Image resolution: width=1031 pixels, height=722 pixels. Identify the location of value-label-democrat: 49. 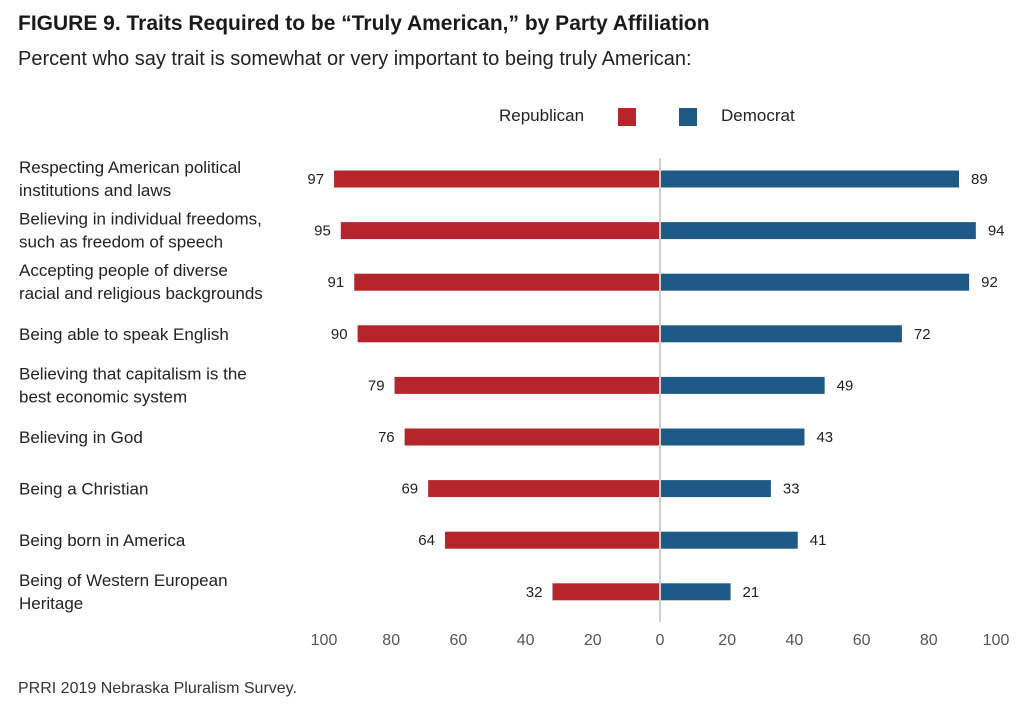
(845, 385).